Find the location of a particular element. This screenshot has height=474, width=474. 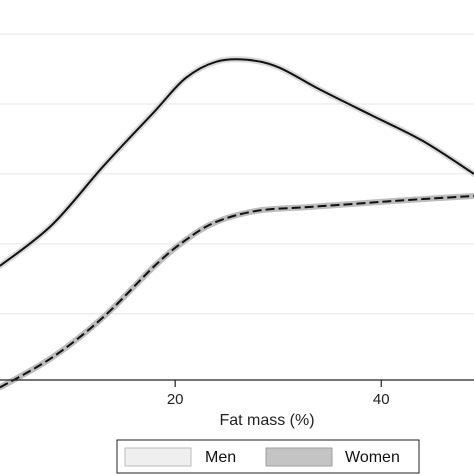

legend-label-men: Men is located at coordinates (220, 457).